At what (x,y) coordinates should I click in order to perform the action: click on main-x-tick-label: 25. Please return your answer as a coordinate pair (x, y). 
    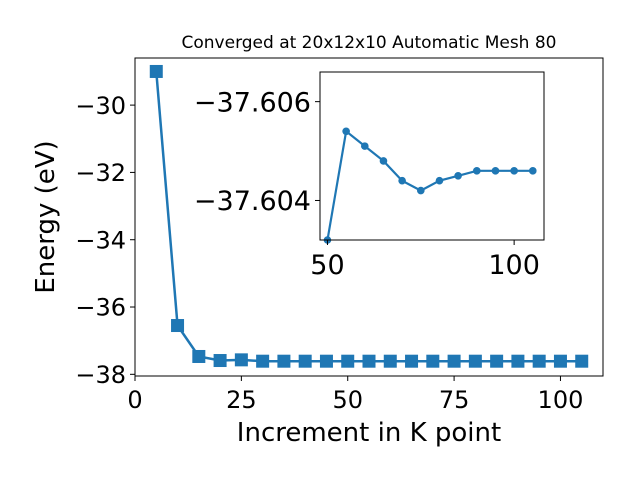
    Looking at the image, I should click on (241, 400).